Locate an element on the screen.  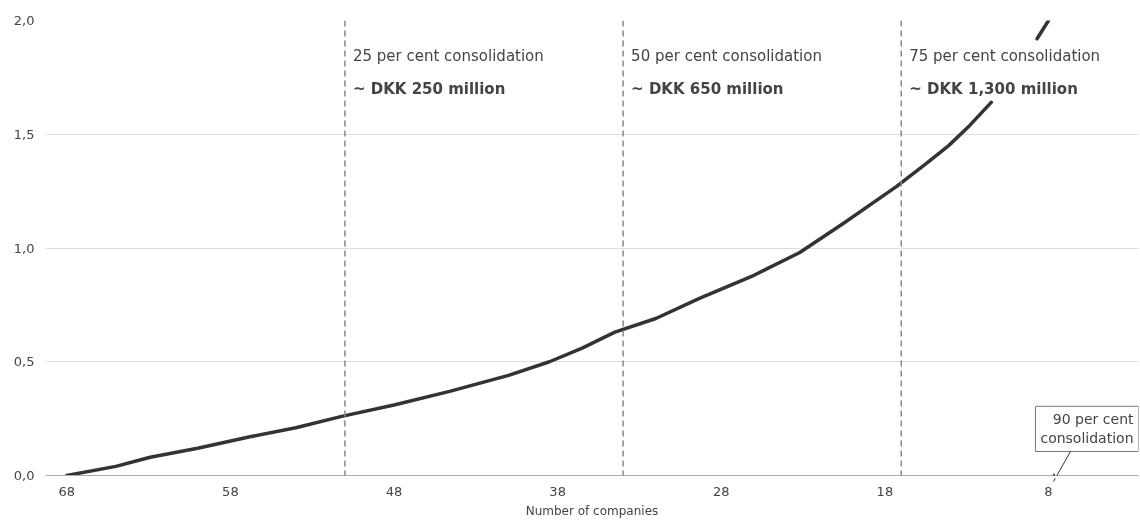
x-tick-label: 58 is located at coordinates (230, 491).